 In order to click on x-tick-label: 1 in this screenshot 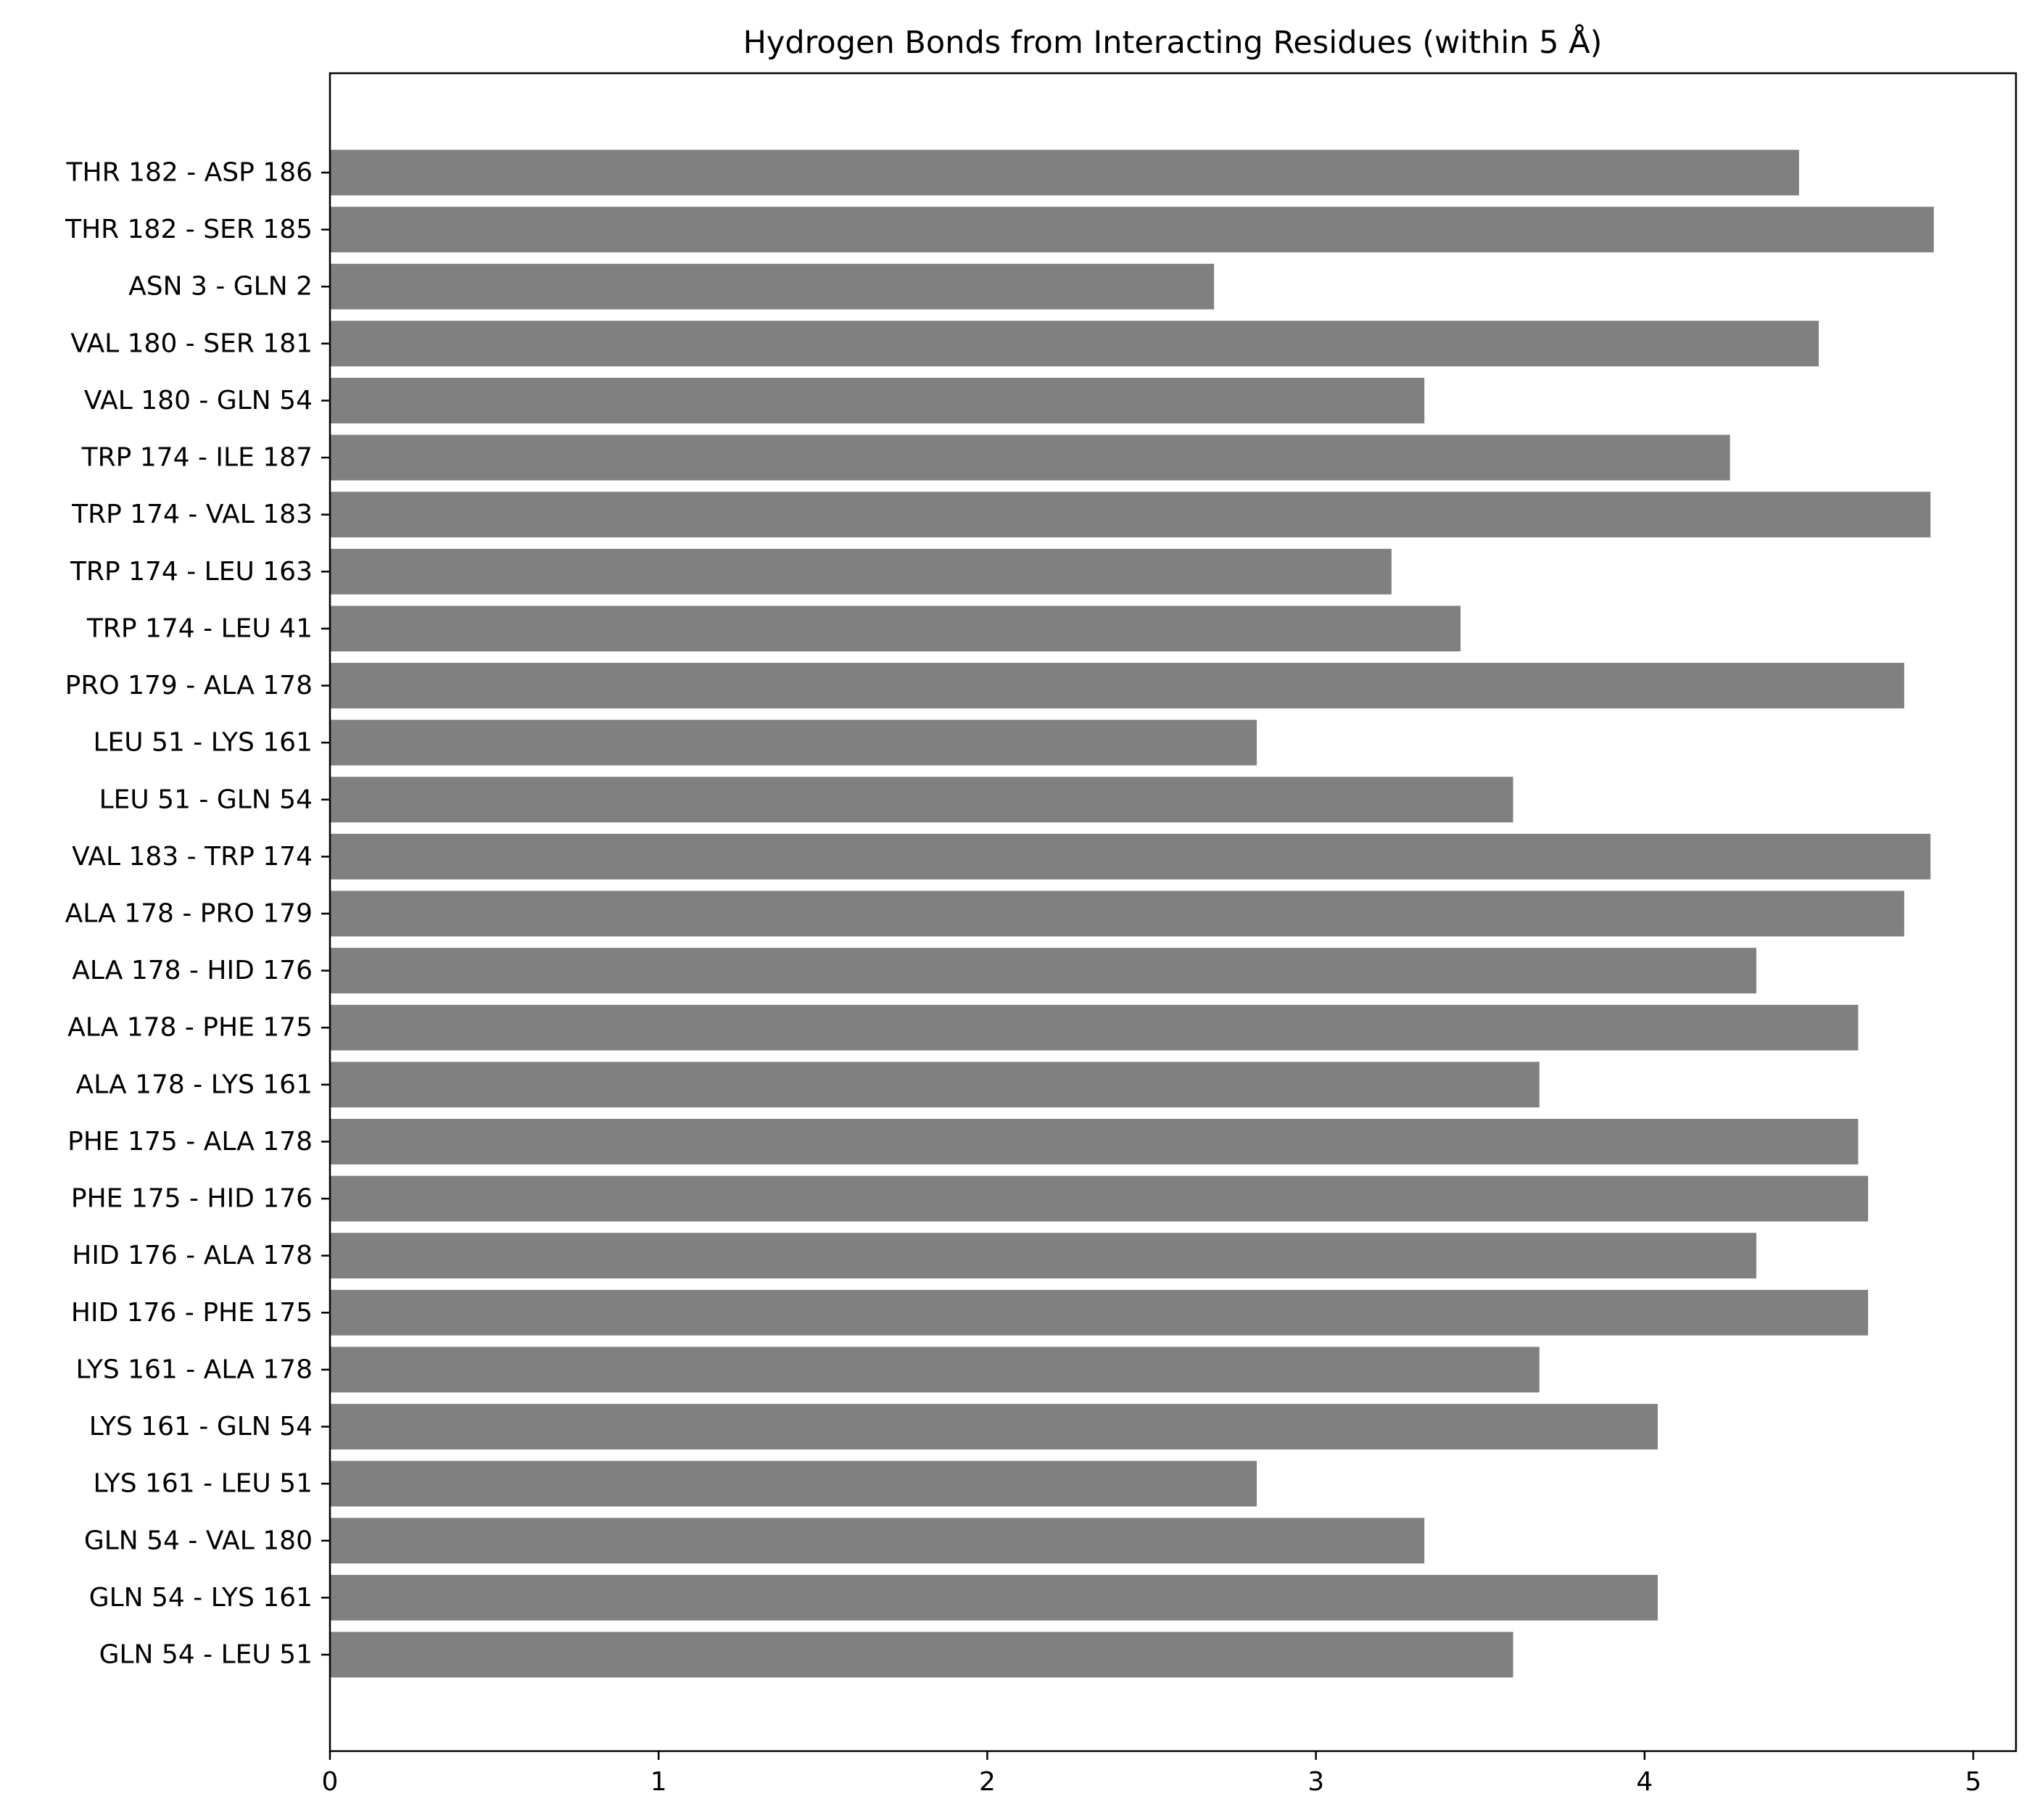, I will do `click(658, 1782)`.